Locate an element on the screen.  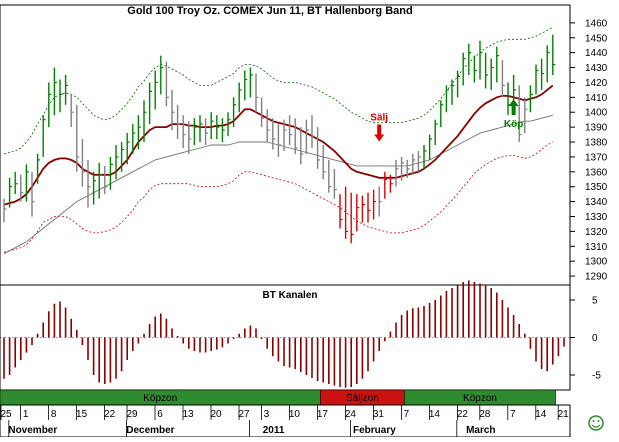
indicator-y-tick-label: 0 is located at coordinates (595, 338).